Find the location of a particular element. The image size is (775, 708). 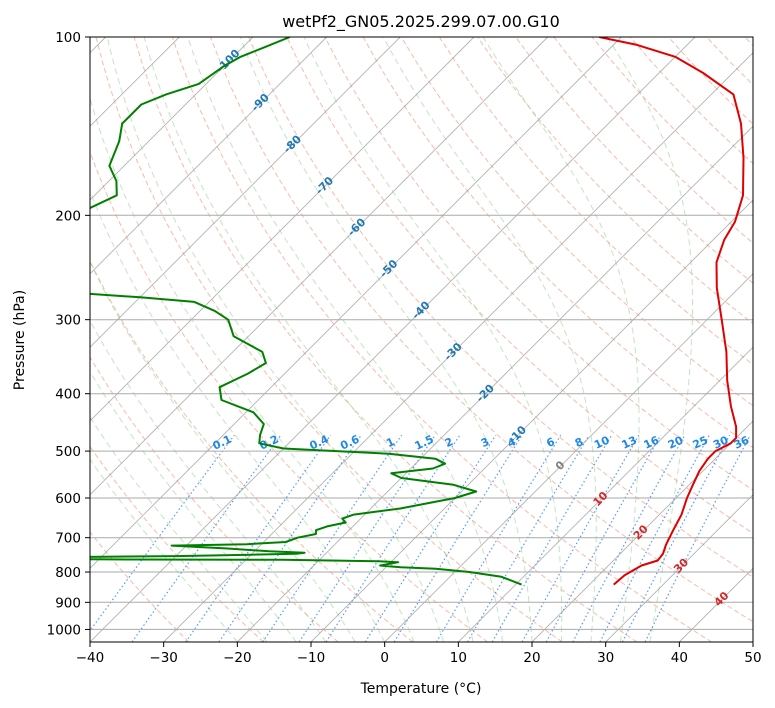

y-tick-label: 500 is located at coordinates (68, 452).